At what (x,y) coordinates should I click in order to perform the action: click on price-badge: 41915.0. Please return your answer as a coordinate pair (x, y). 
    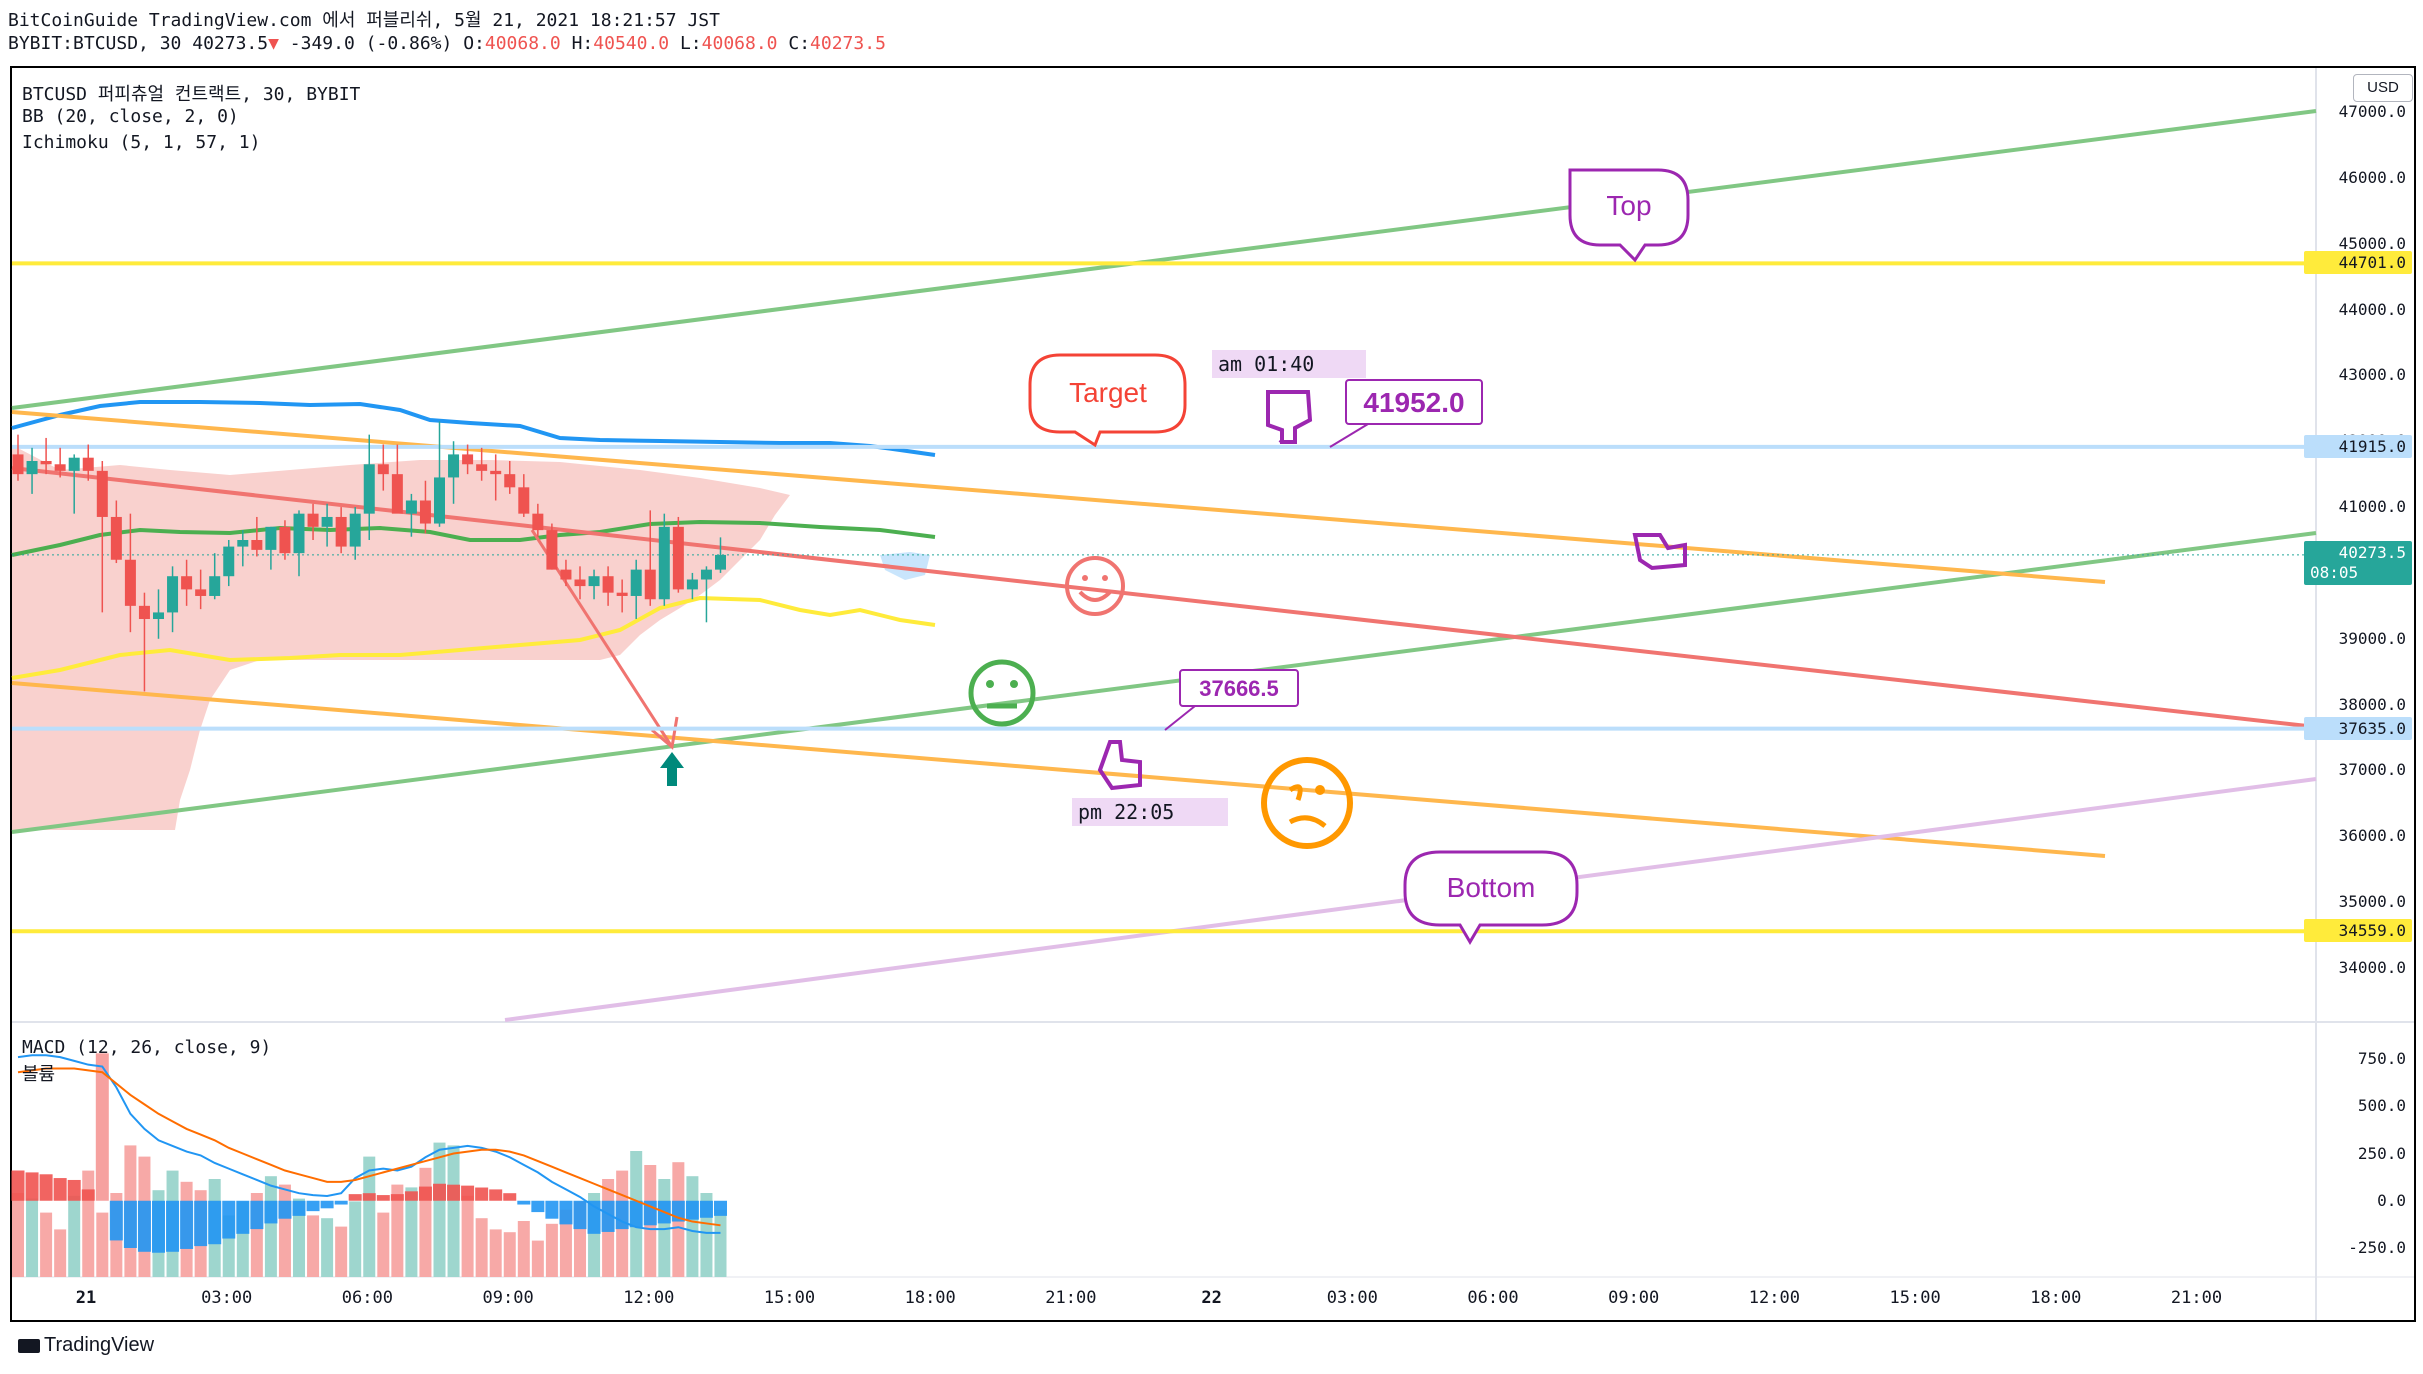
    Looking at the image, I should click on (2358, 446).